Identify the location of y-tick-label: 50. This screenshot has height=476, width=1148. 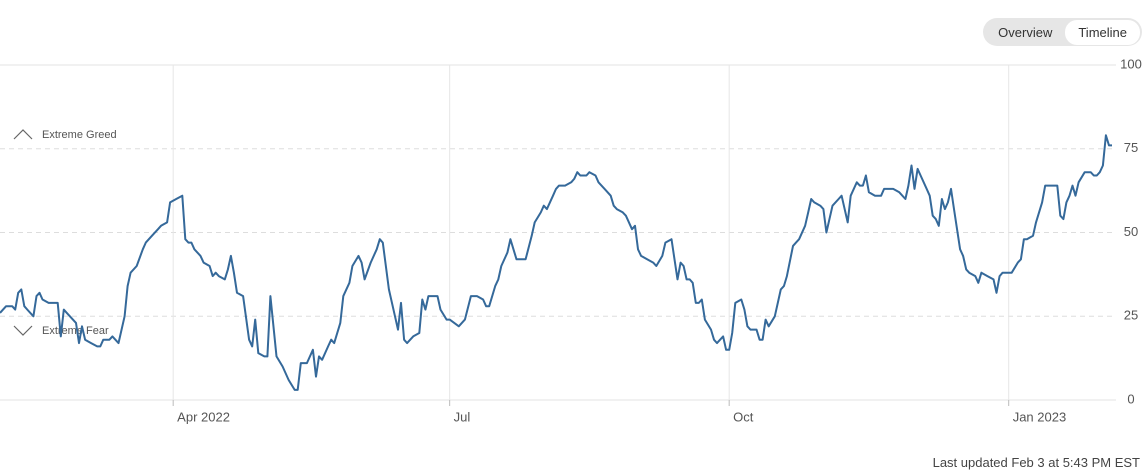
(1131, 231).